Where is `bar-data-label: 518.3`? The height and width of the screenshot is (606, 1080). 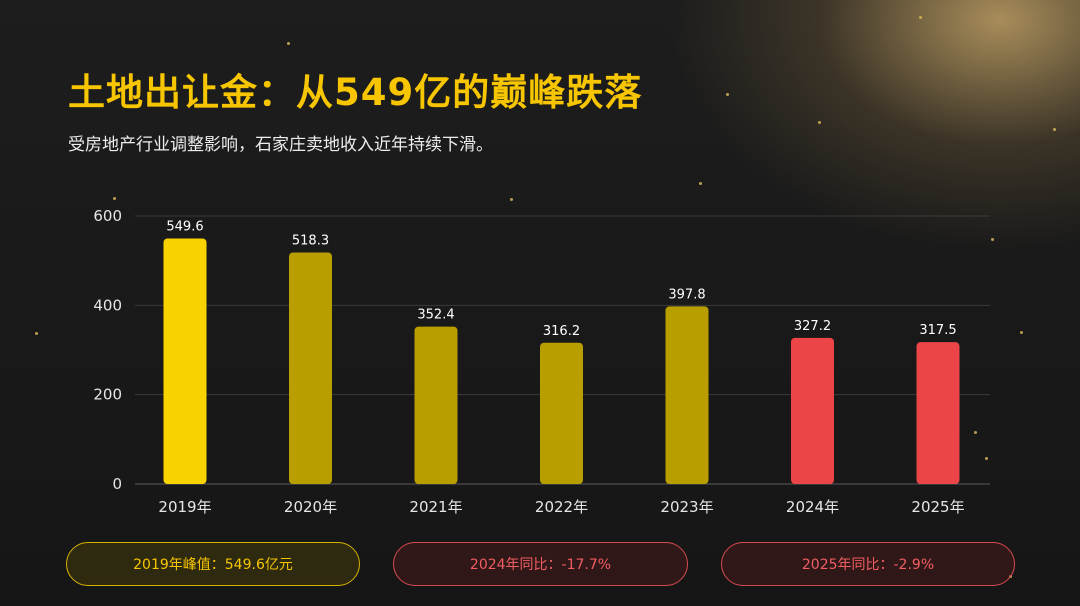
bar-data-label: 518.3 is located at coordinates (310, 240).